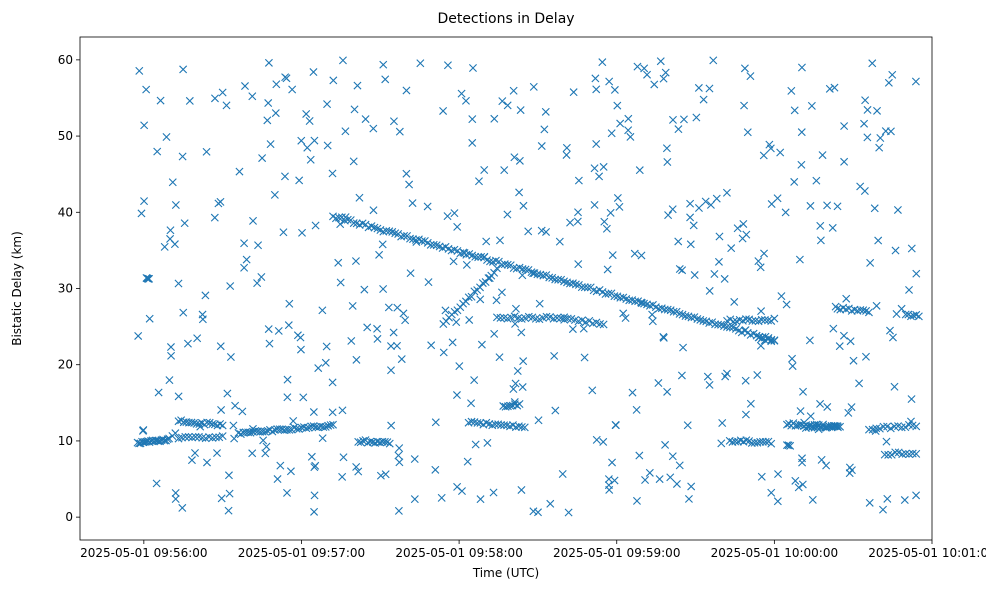 This screenshot has height=590, width=986. What do you see at coordinates (301, 553) in the screenshot?
I see `x-tick-label: 2025-05-01 09:57:00` at bounding box center [301, 553].